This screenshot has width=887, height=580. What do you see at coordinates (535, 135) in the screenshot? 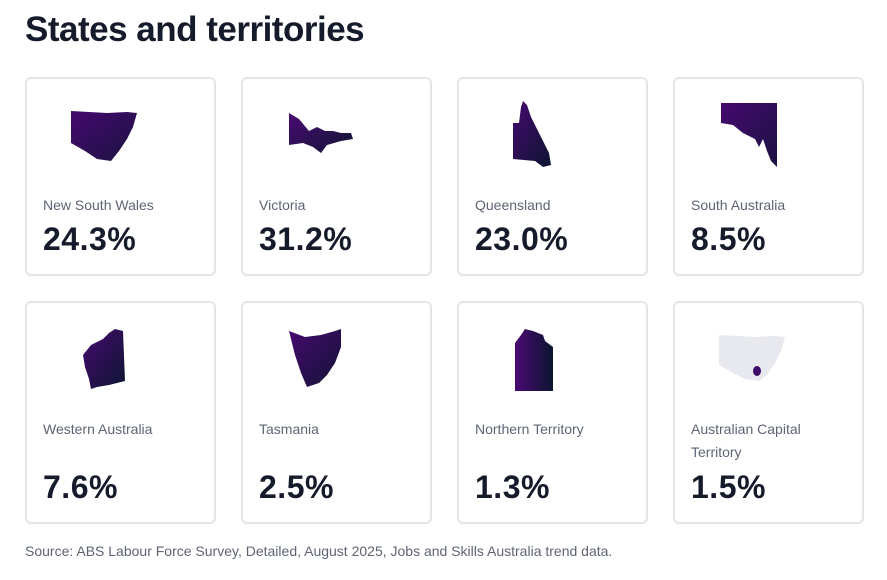
I see `queensland-map-icon` at bounding box center [535, 135].